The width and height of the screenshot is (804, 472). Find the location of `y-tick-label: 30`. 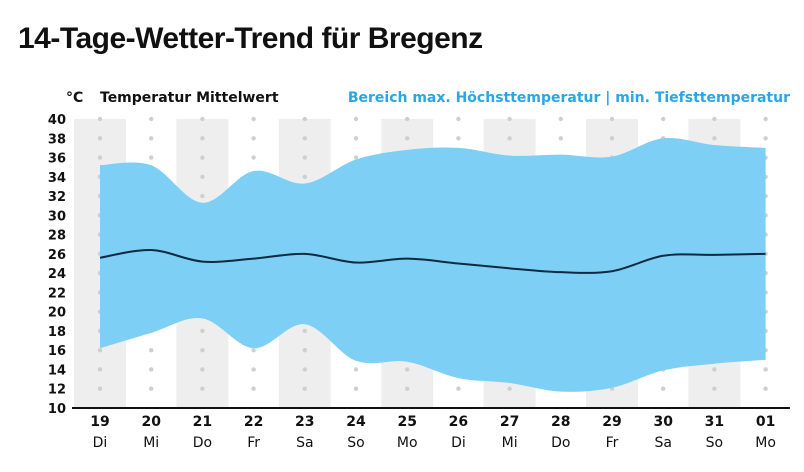

y-tick-label: 30 is located at coordinates (57, 216).